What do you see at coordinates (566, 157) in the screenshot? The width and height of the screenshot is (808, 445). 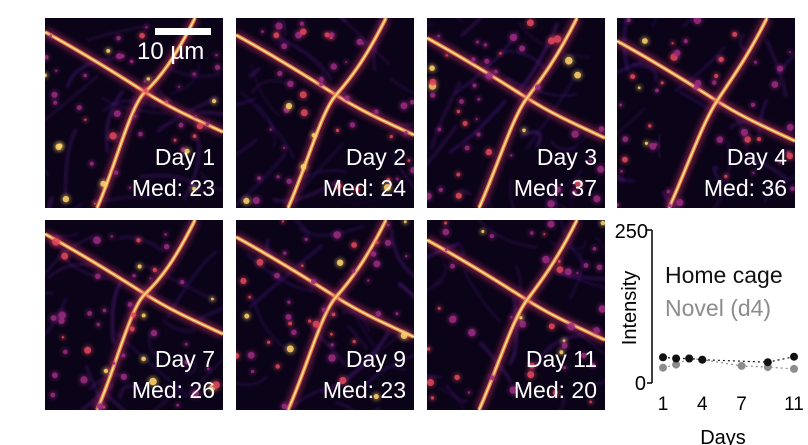 I see `day-label: Day 3` at bounding box center [566, 157].